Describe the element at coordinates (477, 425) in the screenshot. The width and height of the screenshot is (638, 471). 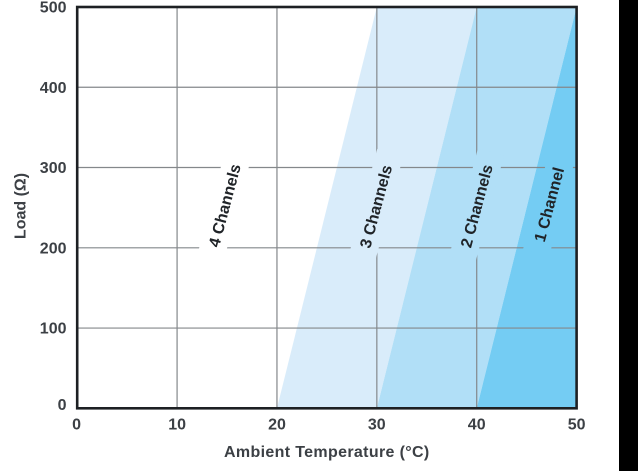
I see `svg-text: 40` at that location.